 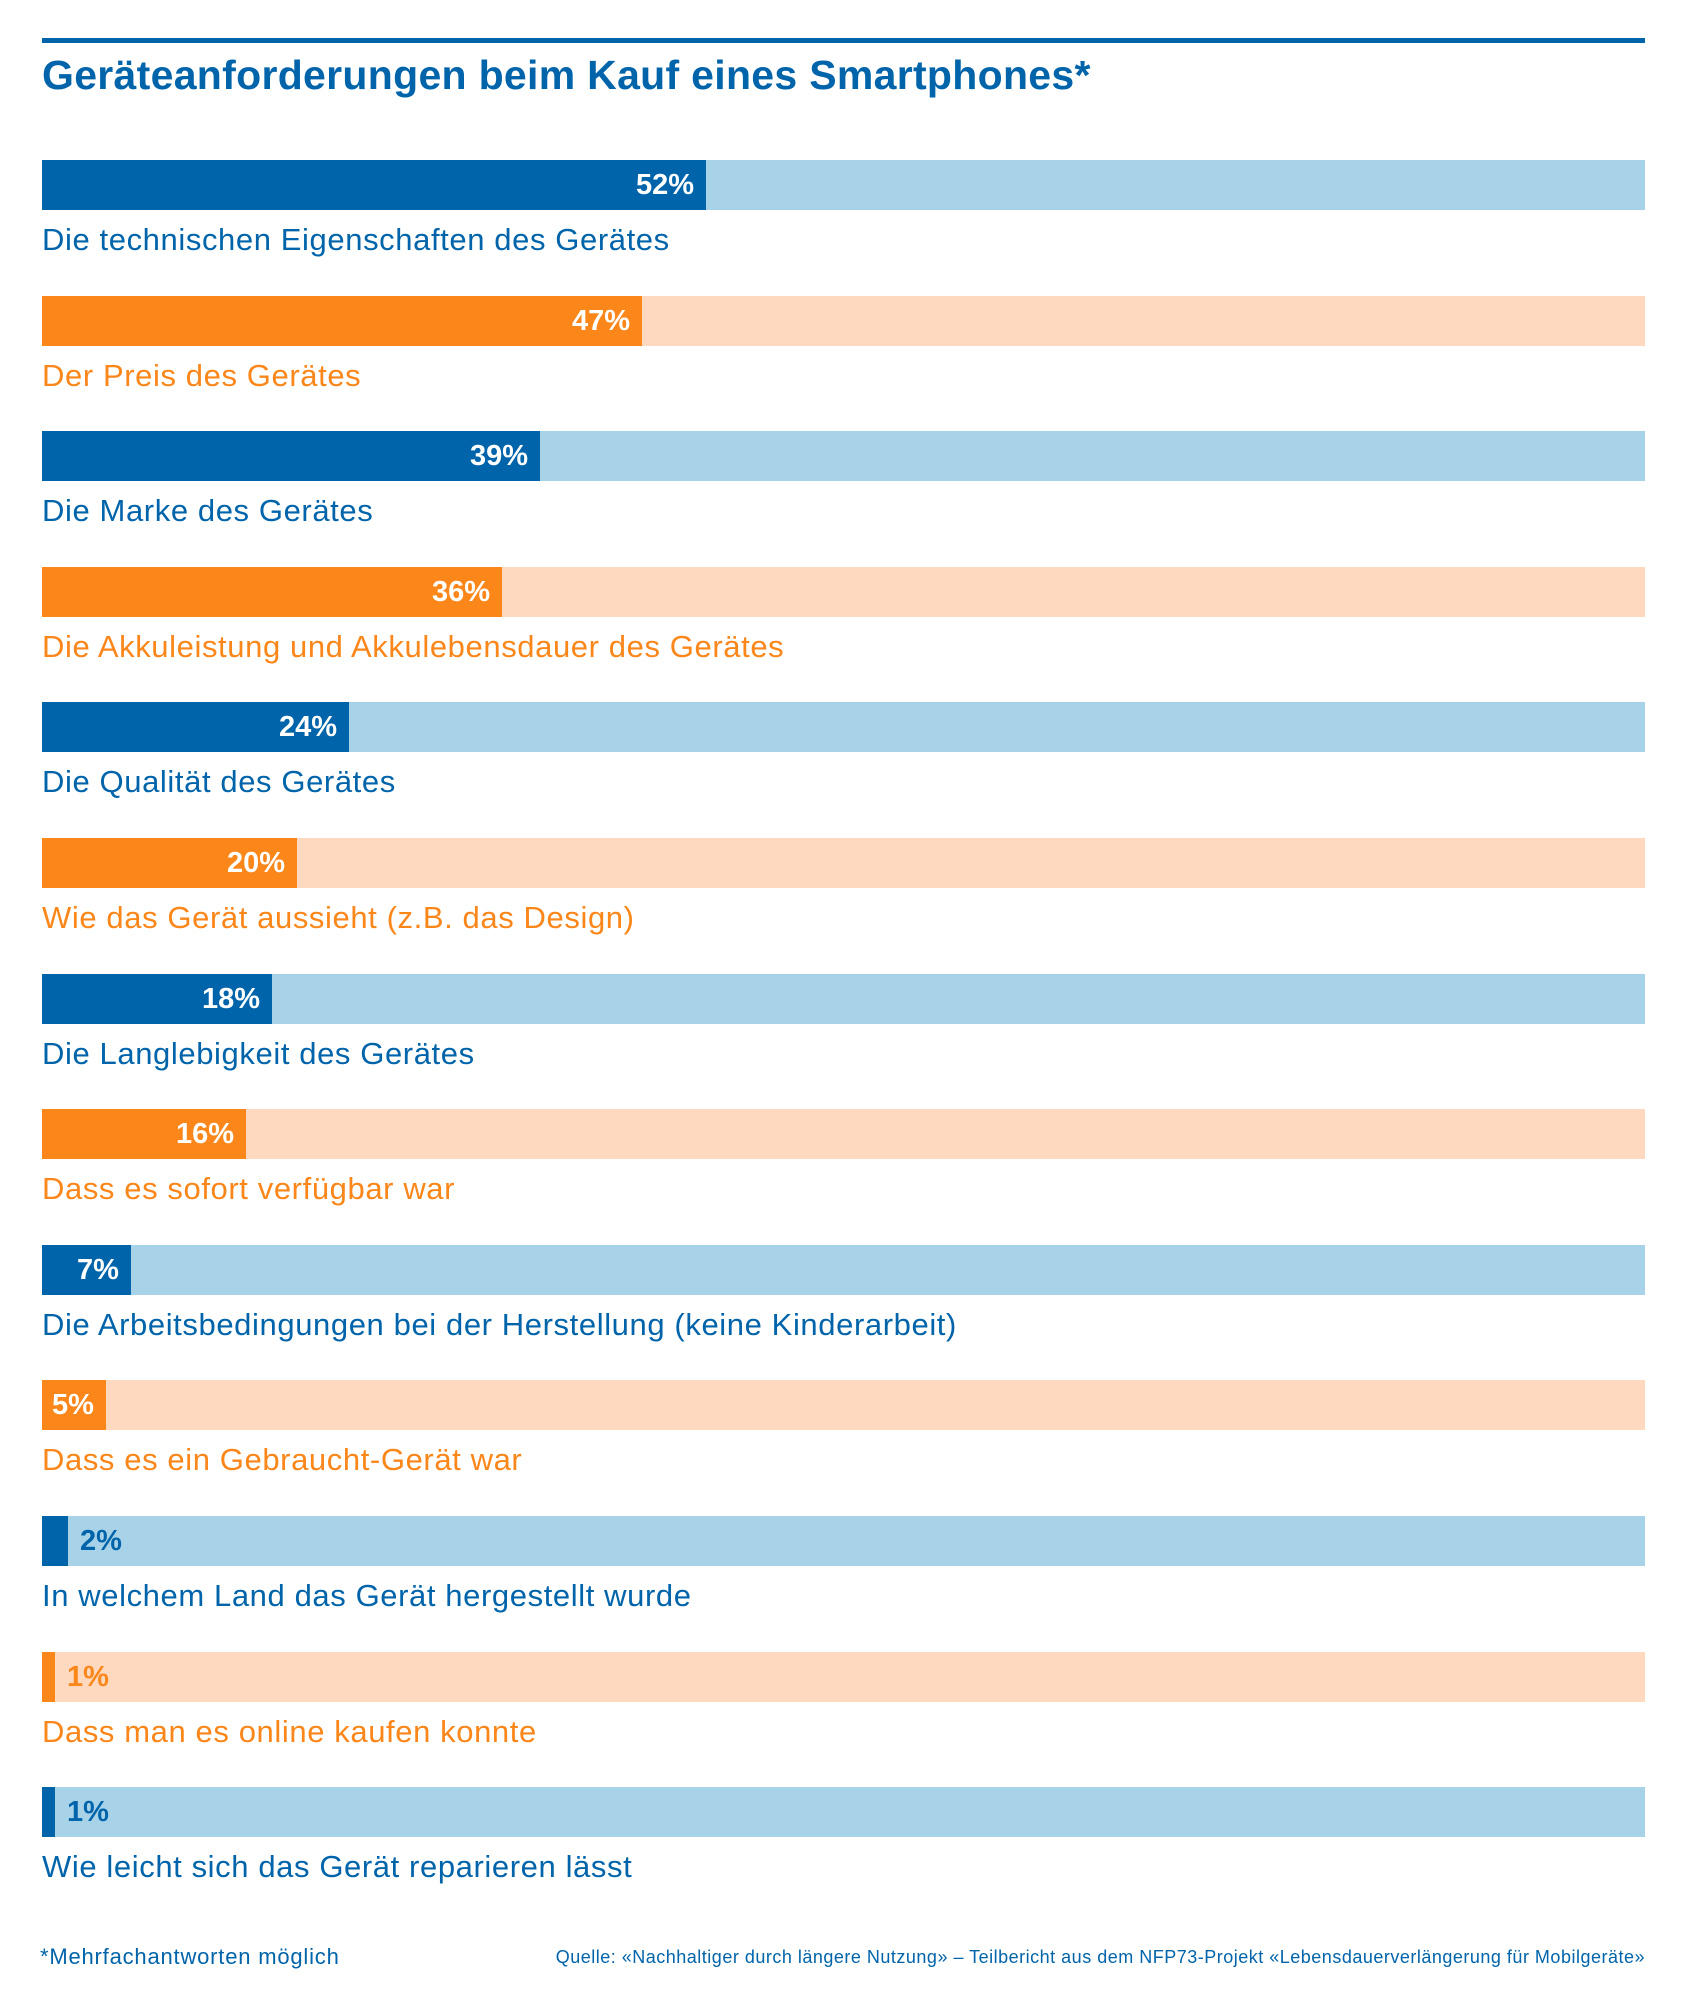 What do you see at coordinates (843, 998) in the screenshot?
I see `bar-track: 18%` at bounding box center [843, 998].